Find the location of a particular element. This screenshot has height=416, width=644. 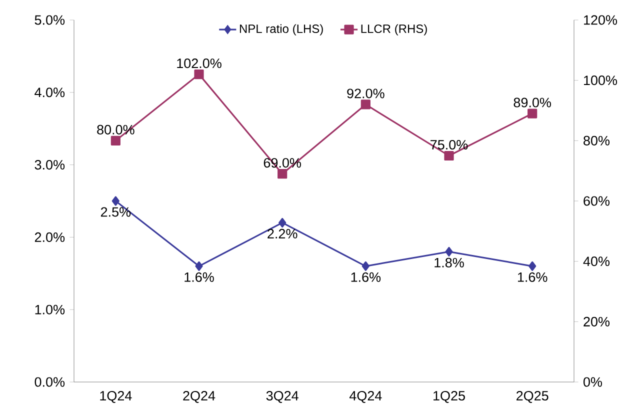

data-label: 2.2% is located at coordinates (283, 233).